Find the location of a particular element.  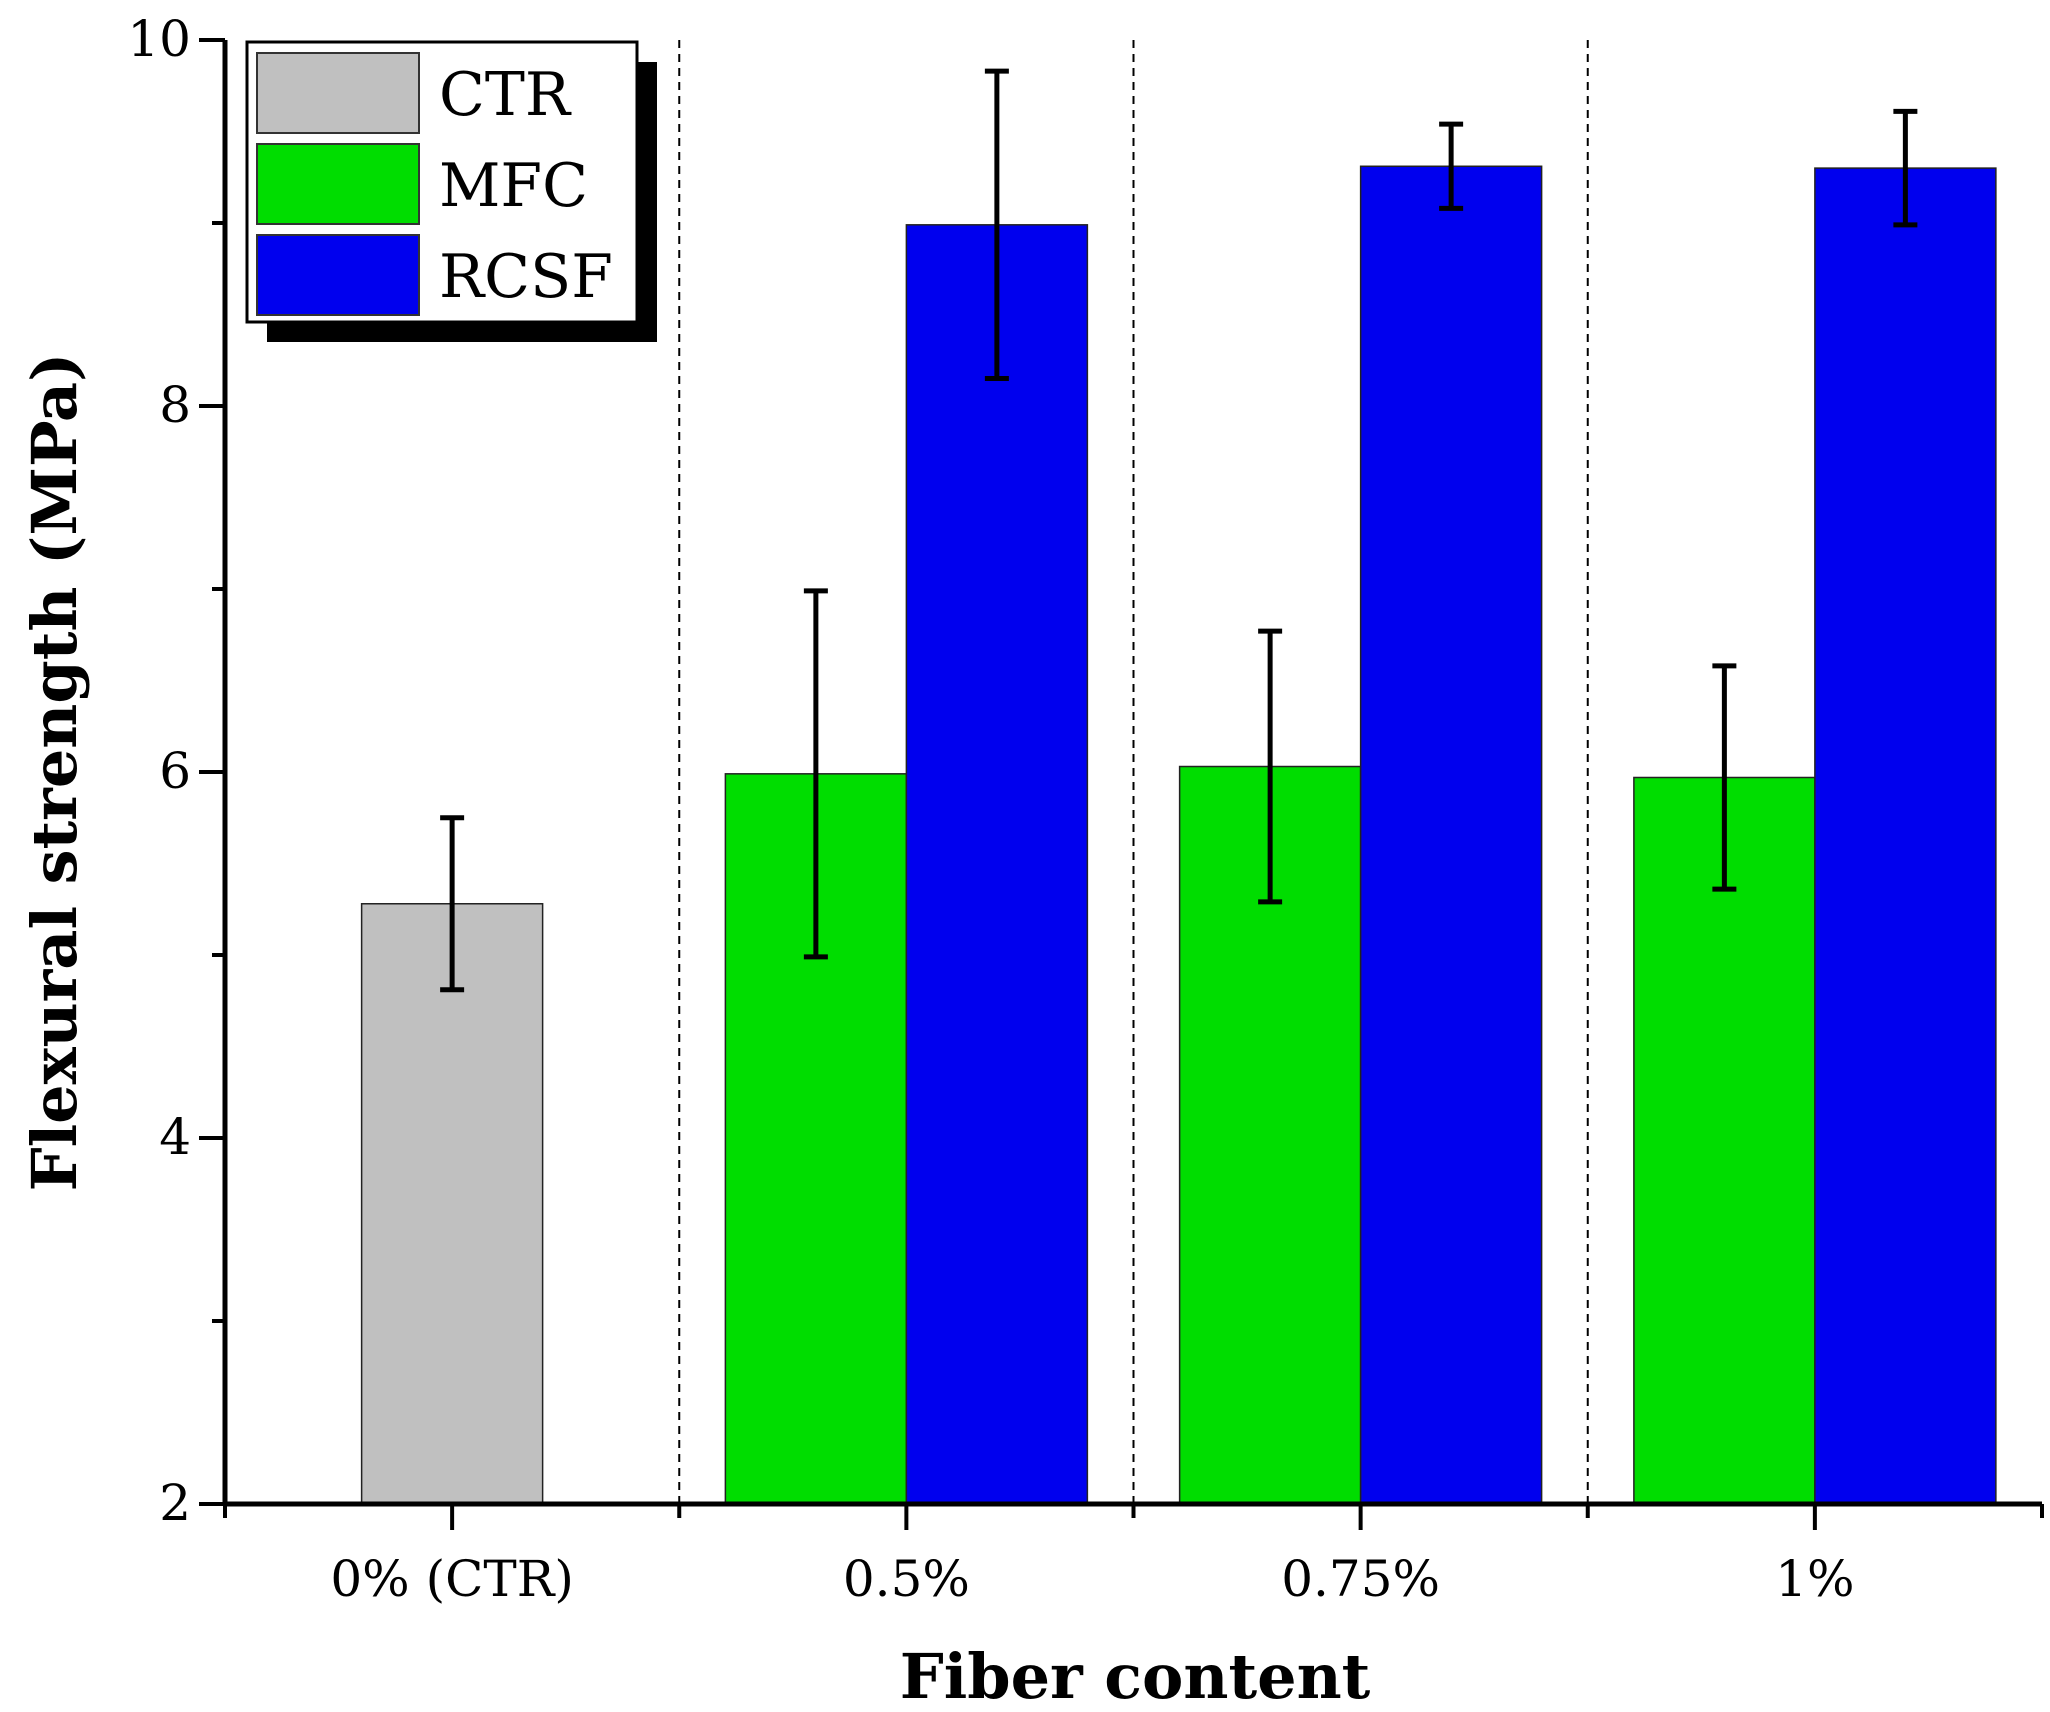

legend: CTR MFC RCSF is located at coordinates (451, 191).